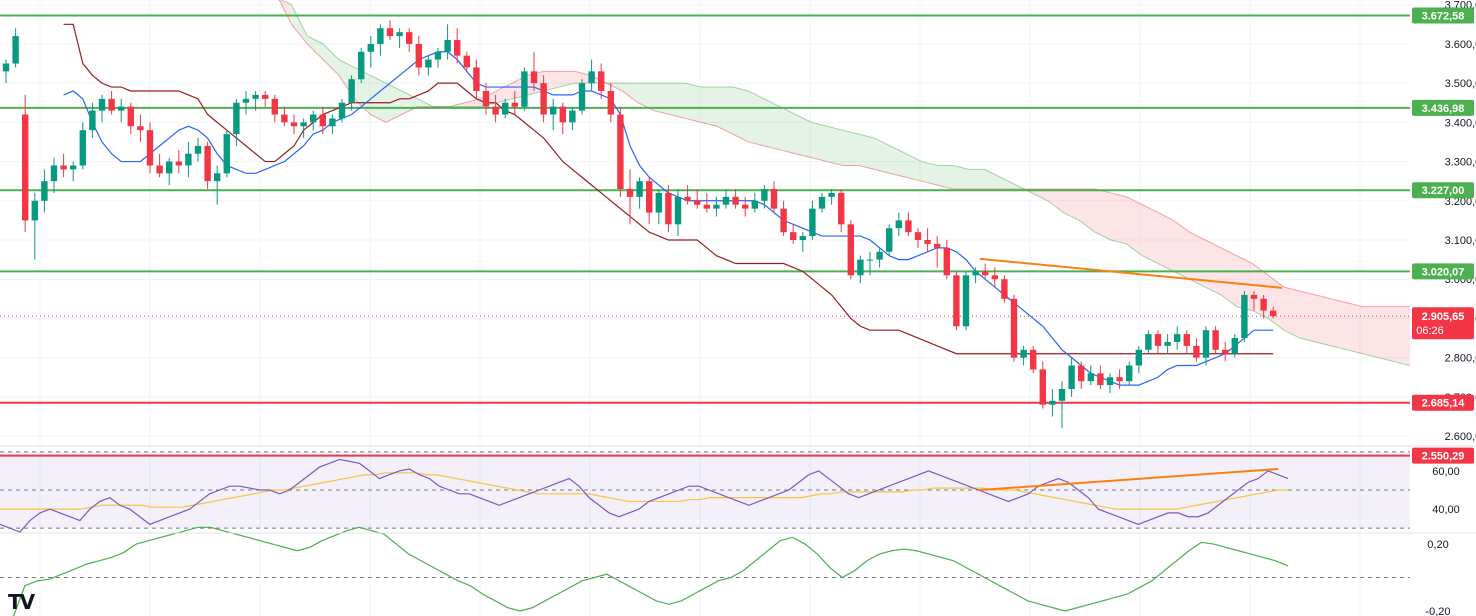 Image resolution: width=1476 pixels, height=616 pixels. What do you see at coordinates (1131, 273) in the screenshot?
I see `price-trendline` at bounding box center [1131, 273].